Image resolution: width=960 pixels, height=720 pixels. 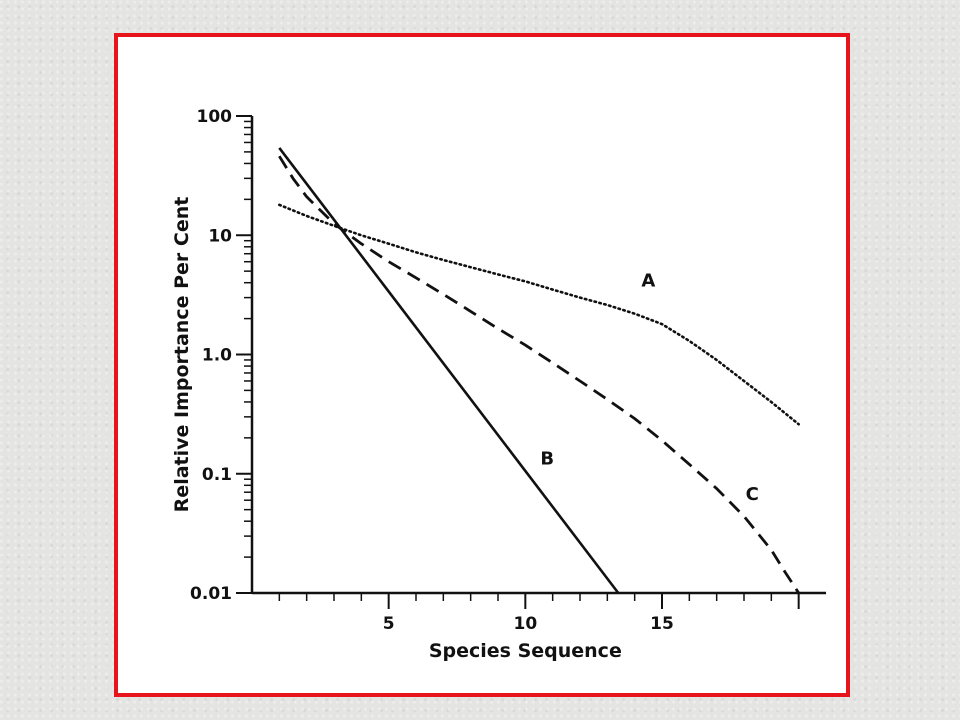 I want to click on x-axis-title: Species Sequence, so click(x=525, y=651).